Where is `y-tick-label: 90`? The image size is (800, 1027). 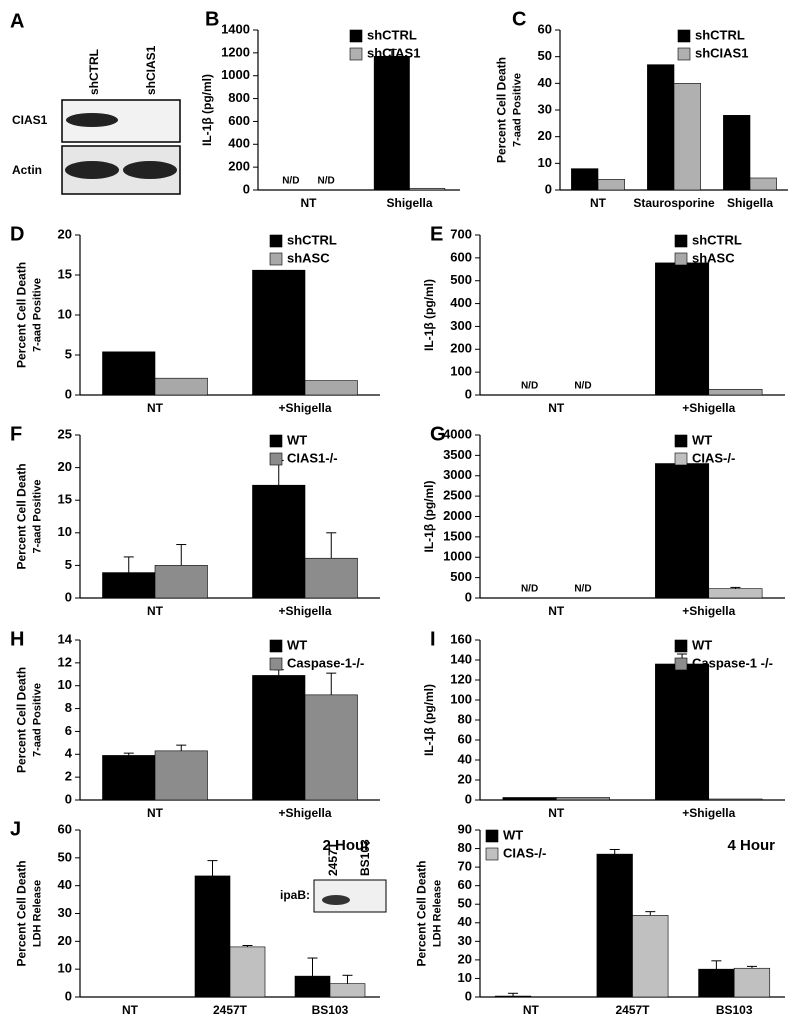
y-tick-label: 90 is located at coordinates (465, 828).